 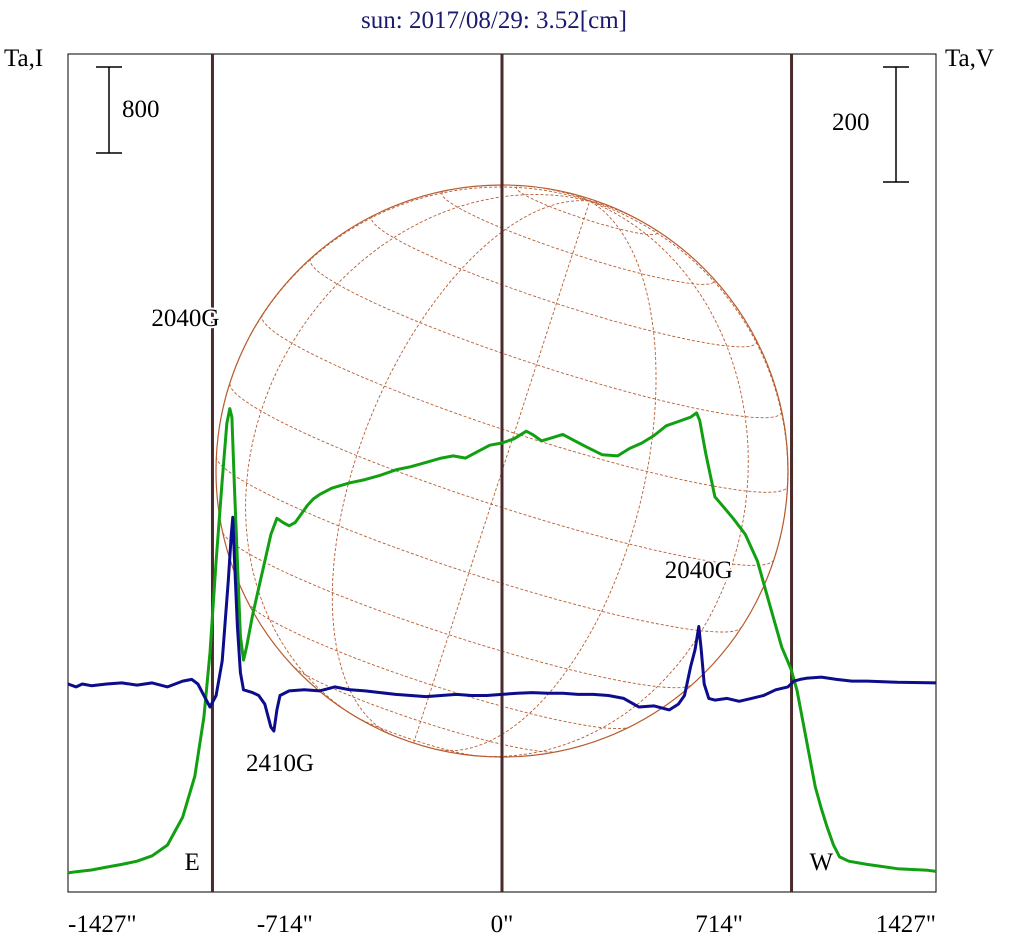 I want to click on x-tick-labels: -1427" -714" 0" 714" 1427", so click(x=502, y=924).